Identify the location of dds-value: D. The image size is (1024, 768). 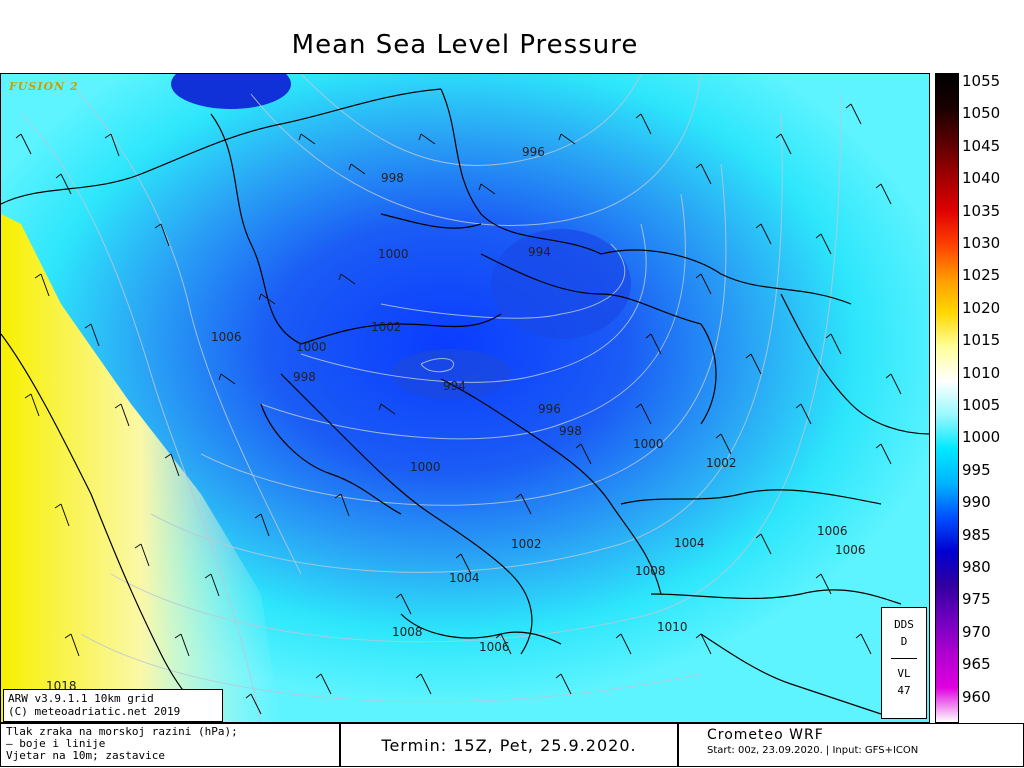
(904, 641).